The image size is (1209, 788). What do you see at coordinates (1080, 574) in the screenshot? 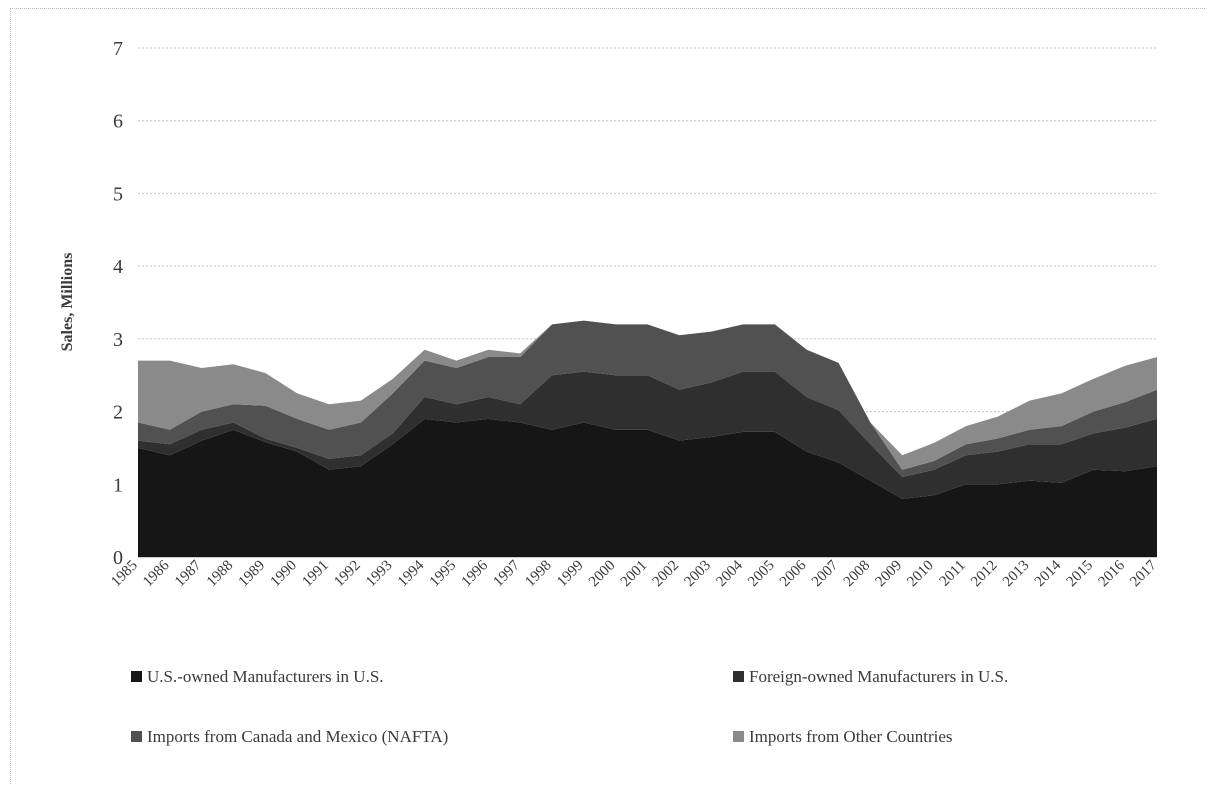
I see `x-tick-label: 2015` at bounding box center [1080, 574].